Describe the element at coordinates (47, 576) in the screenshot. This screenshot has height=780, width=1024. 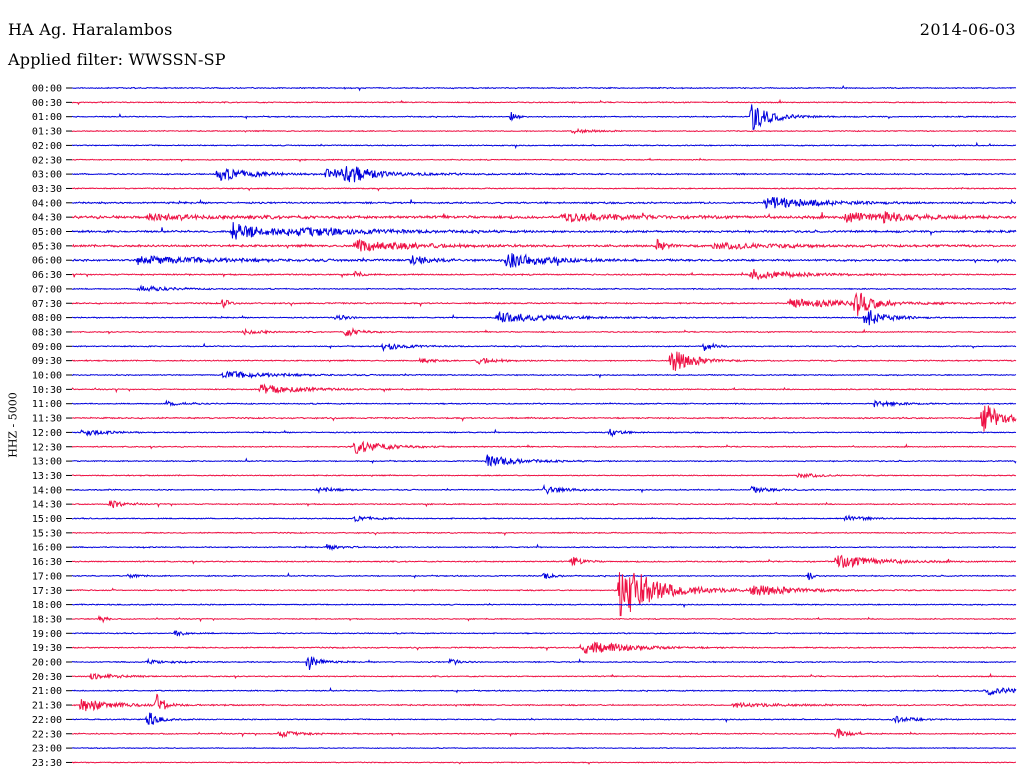
I see `time-label: 17:00` at that location.